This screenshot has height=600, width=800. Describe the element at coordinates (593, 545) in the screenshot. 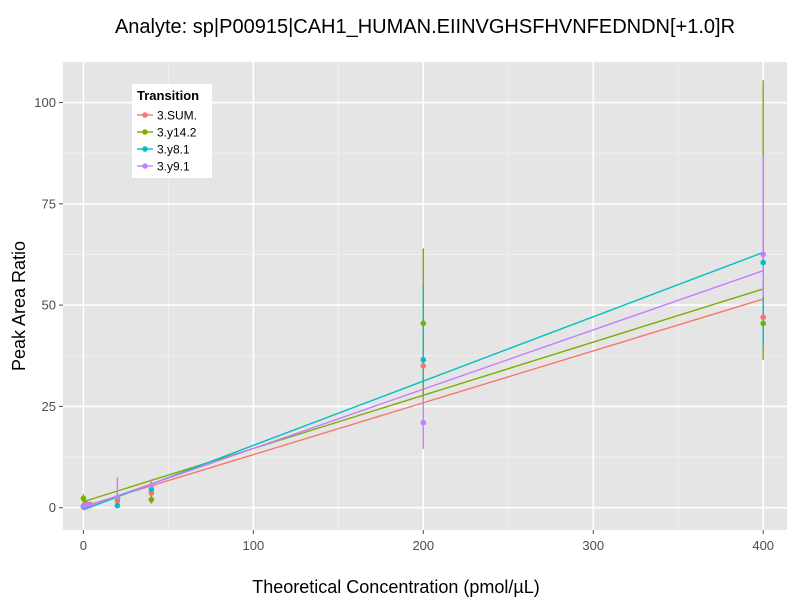

I see `x-tick-label: 300` at that location.